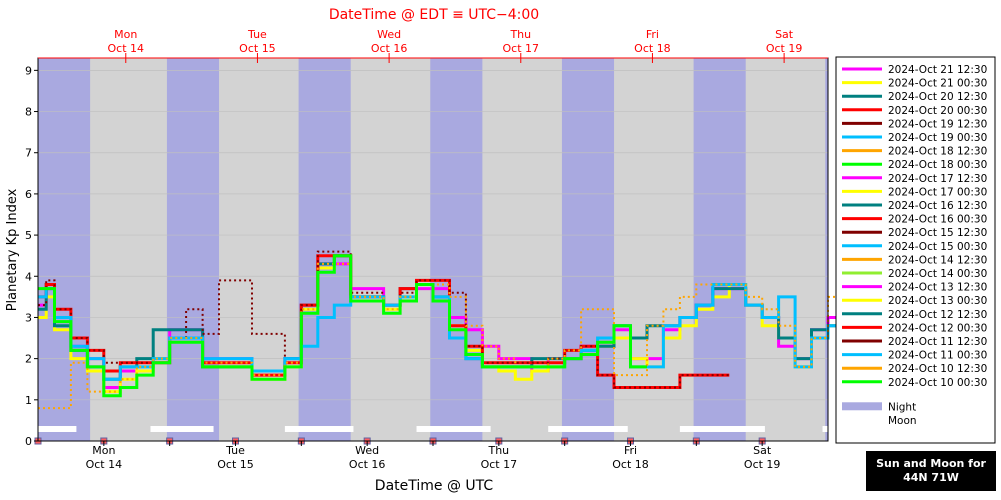  What do you see at coordinates (937, 111) in the screenshot?
I see `legend-label: 2024-Oct 20 00:30` at bounding box center [937, 111].